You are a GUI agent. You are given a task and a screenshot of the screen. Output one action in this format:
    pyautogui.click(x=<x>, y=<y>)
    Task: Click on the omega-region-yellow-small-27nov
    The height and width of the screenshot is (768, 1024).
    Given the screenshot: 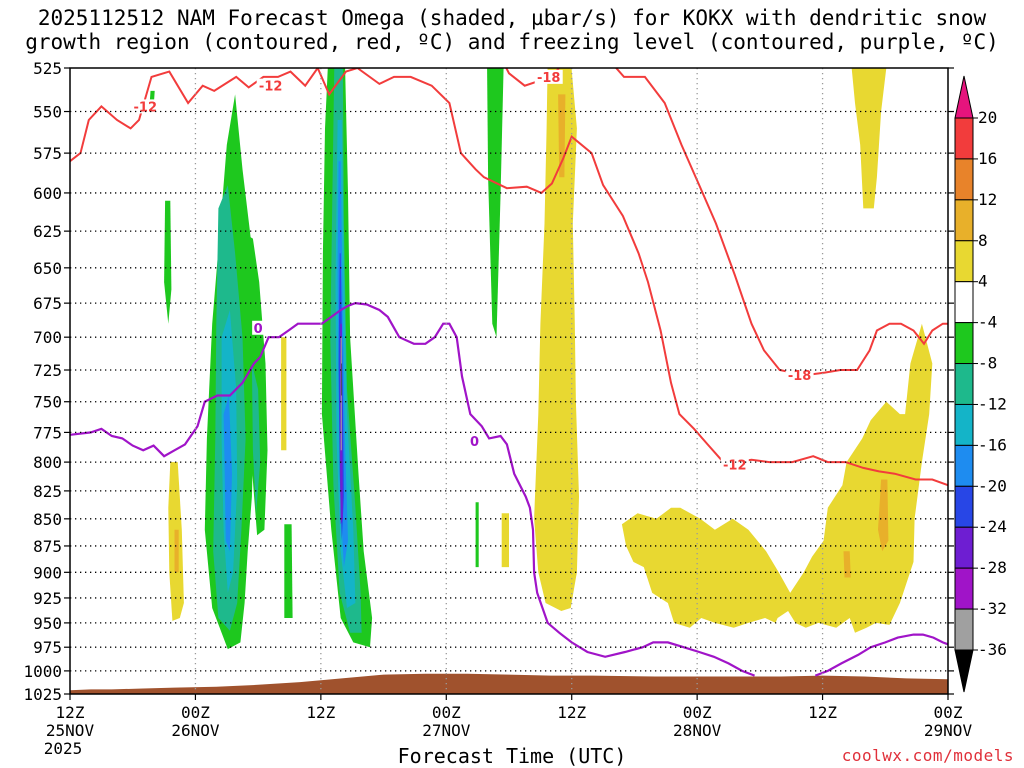 What is the action you would take?
    pyautogui.click(x=505, y=540)
    